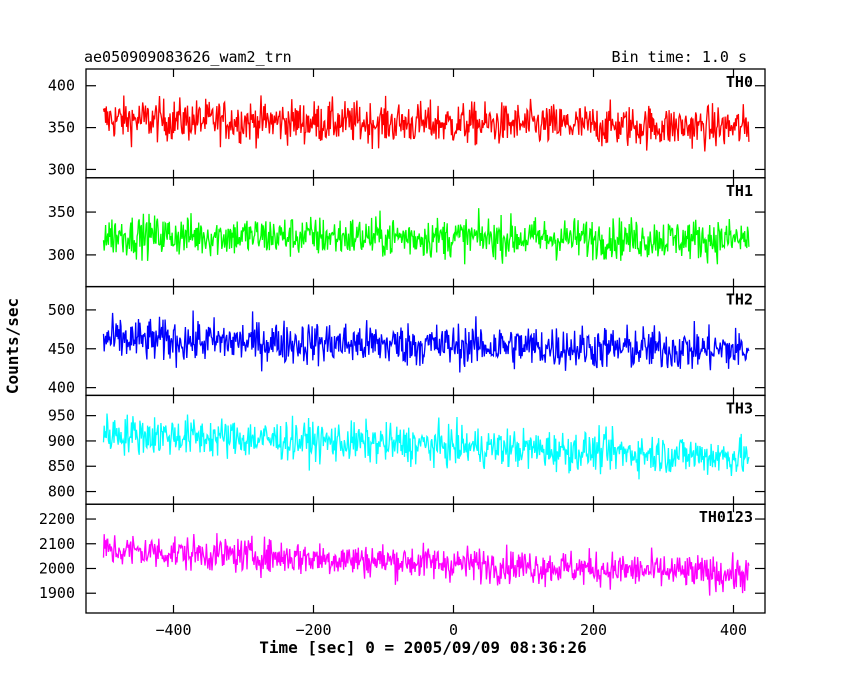 This screenshot has height=680, width=850. What do you see at coordinates (61, 349) in the screenshot?
I see `y-tick-label: 450` at bounding box center [61, 349].